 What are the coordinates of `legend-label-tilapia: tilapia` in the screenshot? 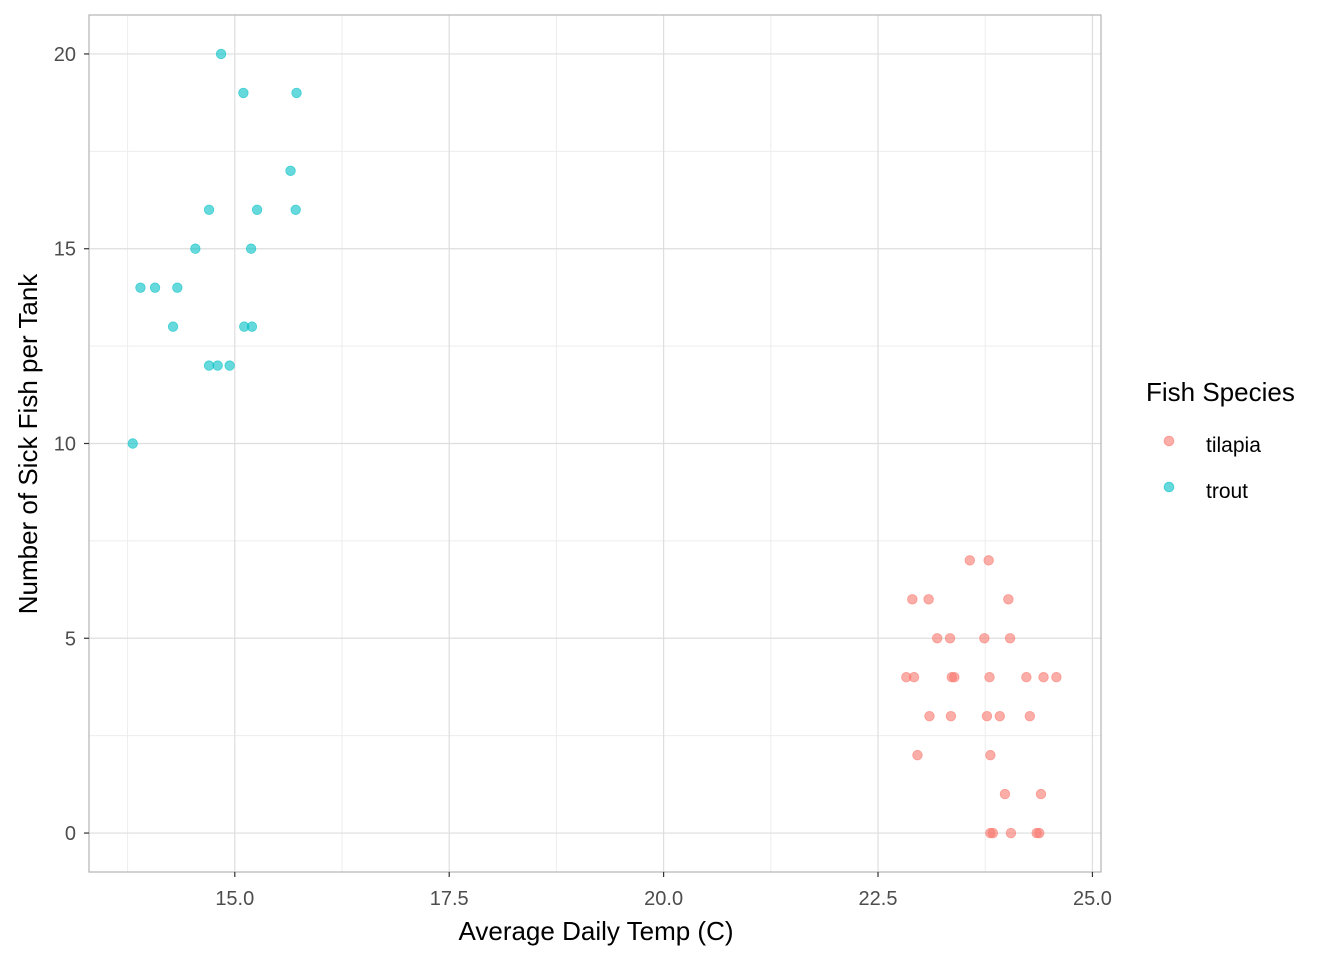 It's located at (1233, 445).